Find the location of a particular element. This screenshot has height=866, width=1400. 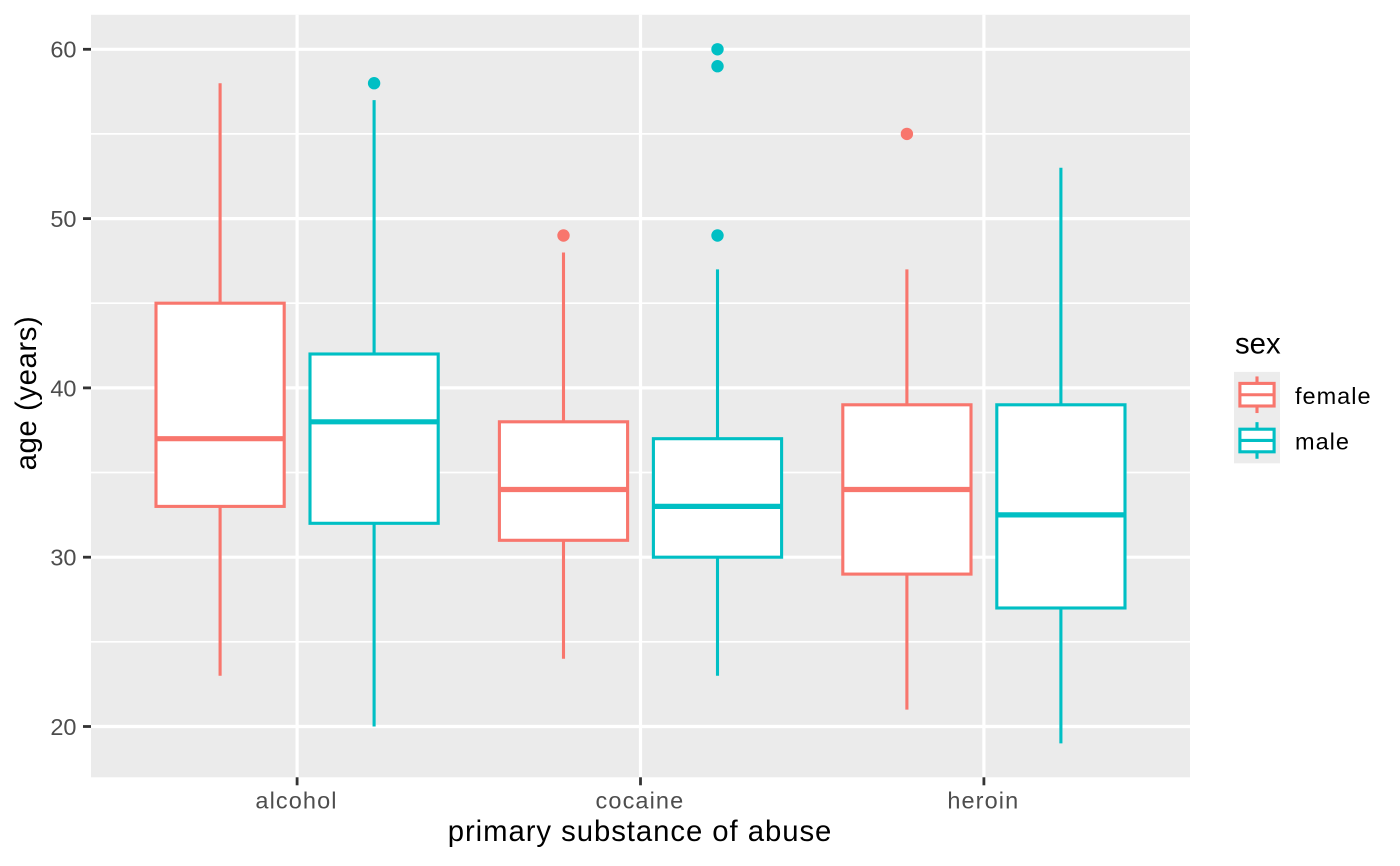

svg-text: alcohol is located at coordinates (296, 801).